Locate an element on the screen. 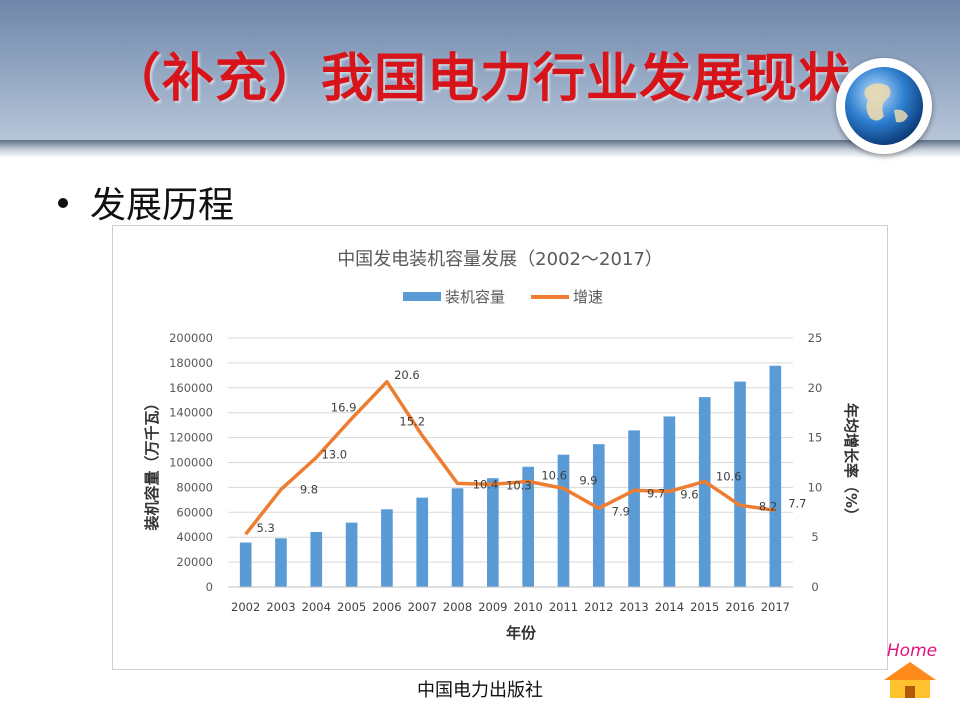 Image resolution: width=960 pixels, height=720 pixels. x-tick-label: 2011 is located at coordinates (563, 607).